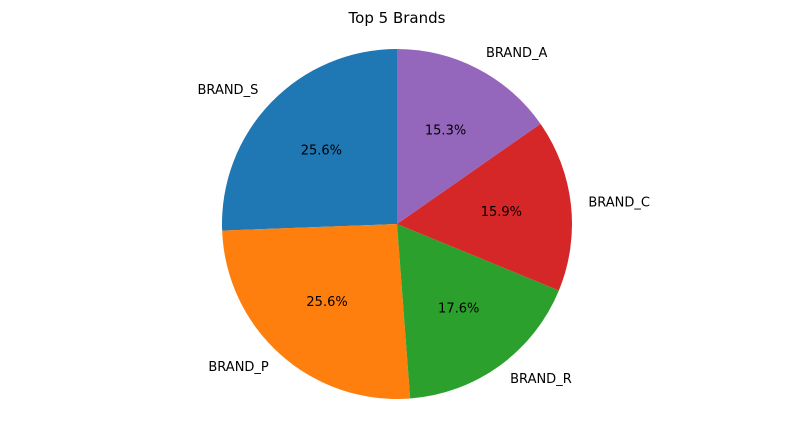  What do you see at coordinates (228, 90) in the screenshot?
I see `slice-label: BRAND_S` at bounding box center [228, 90].